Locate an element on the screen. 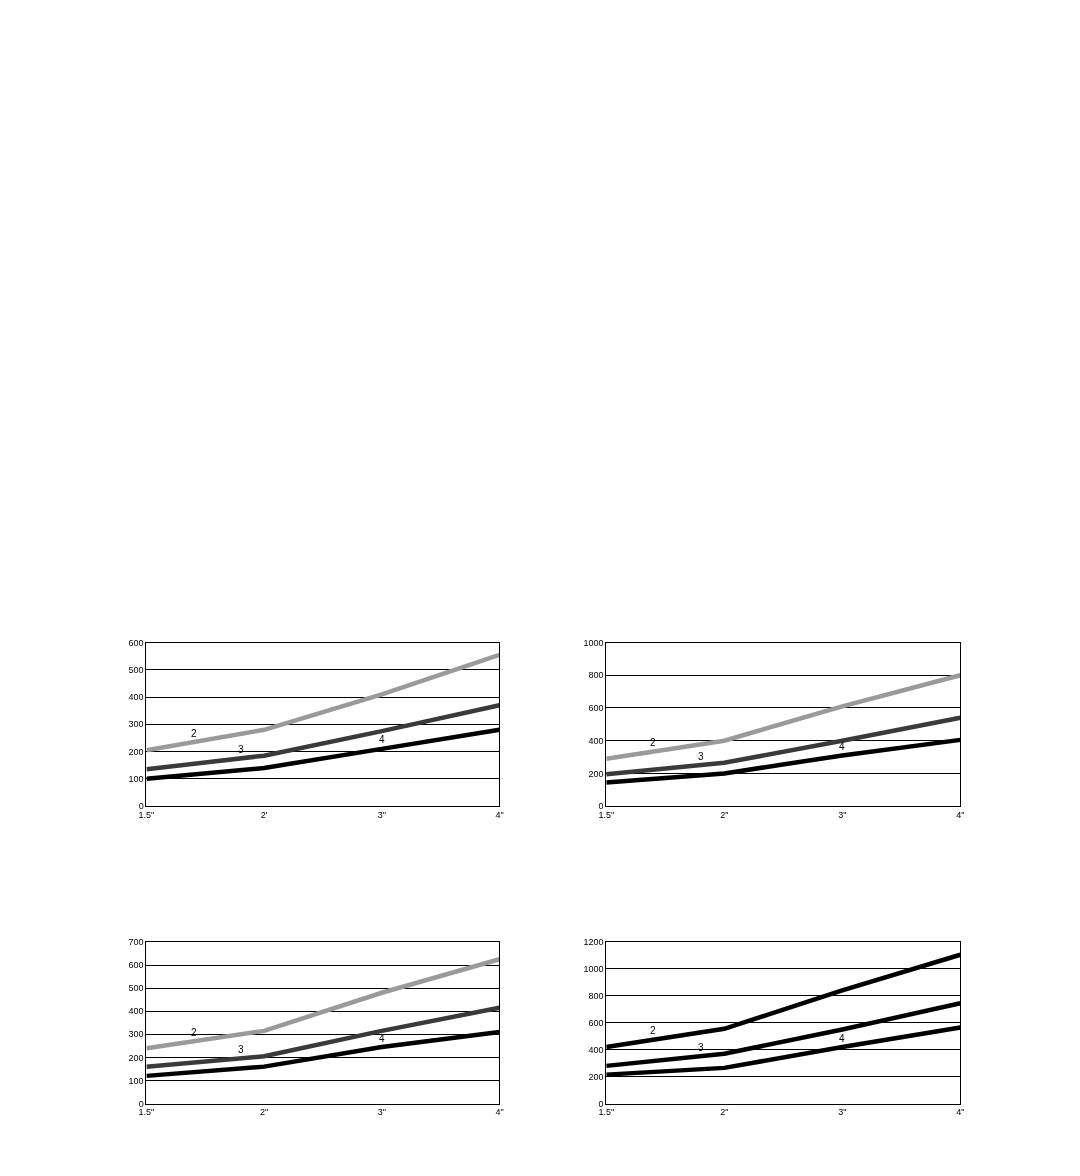 The image size is (1080, 1176). x-tick-label: 2' is located at coordinates (264, 814).